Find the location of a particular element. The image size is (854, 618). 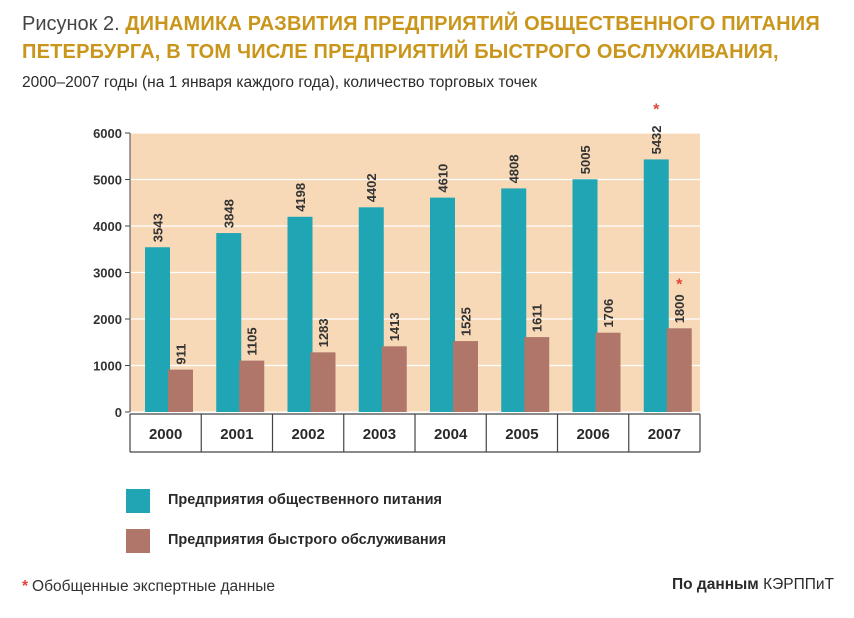

data-label-series1: 4198 is located at coordinates (300, 197).